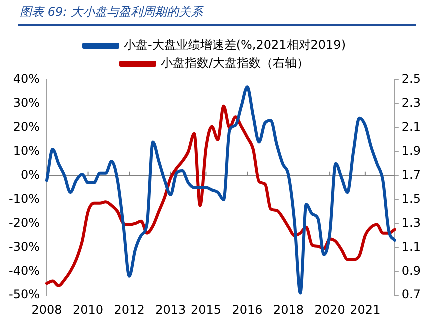 The height and width of the screenshot is (332, 434). What do you see at coordinates (412, 151) in the screenshot?
I see `y2-tick-label: 1.9` at bounding box center [412, 151].